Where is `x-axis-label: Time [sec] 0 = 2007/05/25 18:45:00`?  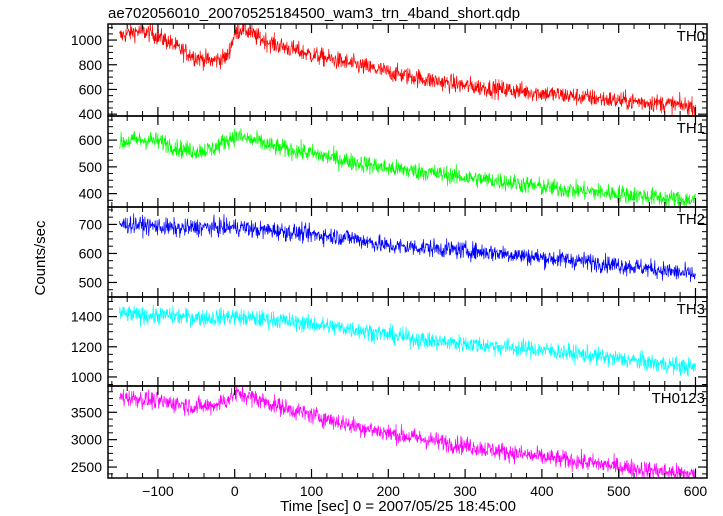 x-axis-label: Time [sec] 0 = 2007/05/25 18:45:00 is located at coordinates (398, 506).